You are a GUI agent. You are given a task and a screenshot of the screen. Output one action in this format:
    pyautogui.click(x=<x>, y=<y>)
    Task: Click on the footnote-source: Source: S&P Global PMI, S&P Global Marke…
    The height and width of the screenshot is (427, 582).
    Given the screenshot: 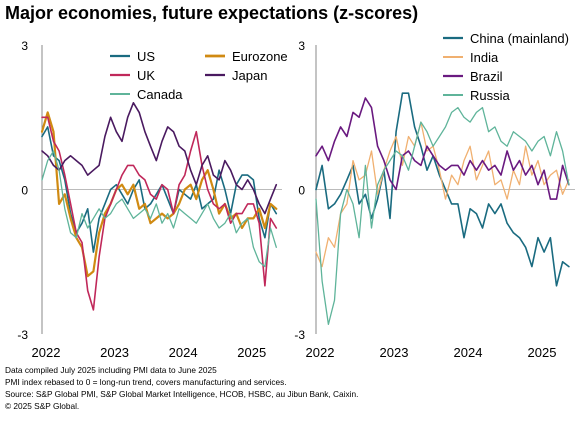 What is the action you would take?
    pyautogui.click(x=182, y=394)
    